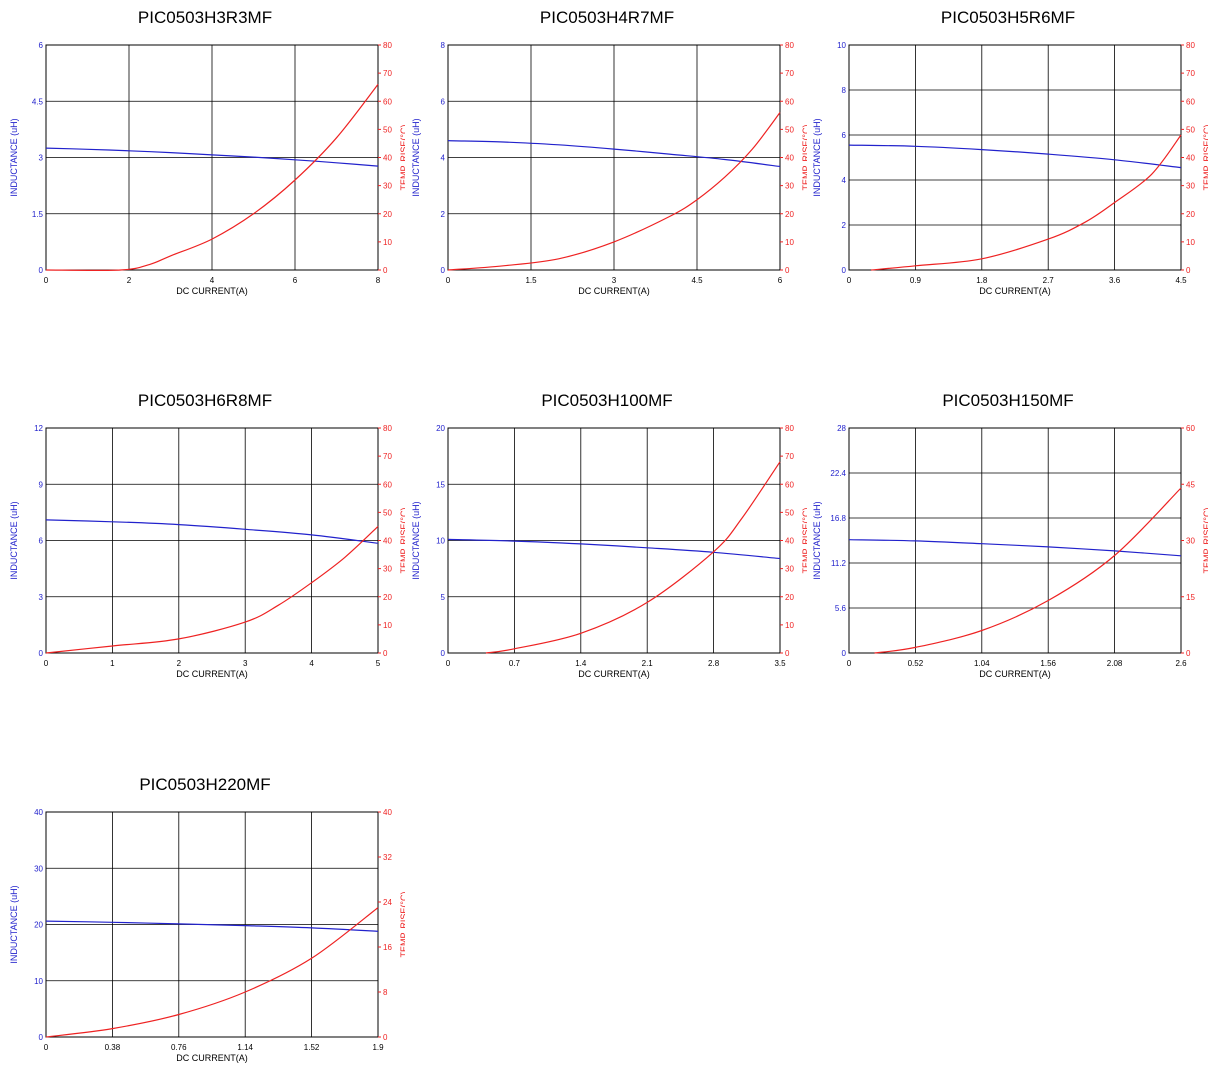  Describe the element at coordinates (581, 663) in the screenshot. I see `x-tick-label: 1.4` at that location.